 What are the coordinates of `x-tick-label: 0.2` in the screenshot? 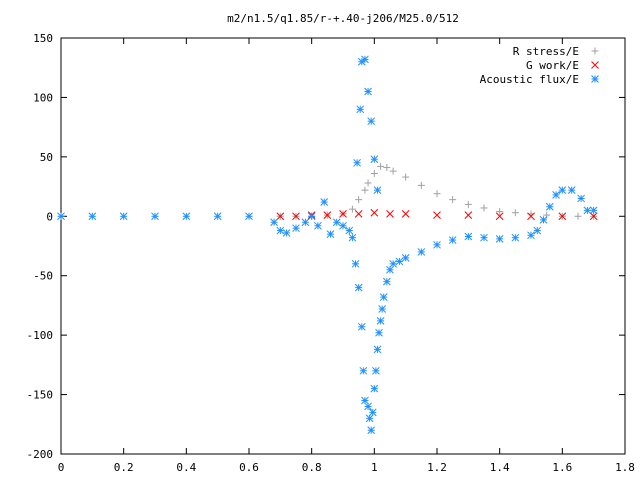 It's located at (124, 467).